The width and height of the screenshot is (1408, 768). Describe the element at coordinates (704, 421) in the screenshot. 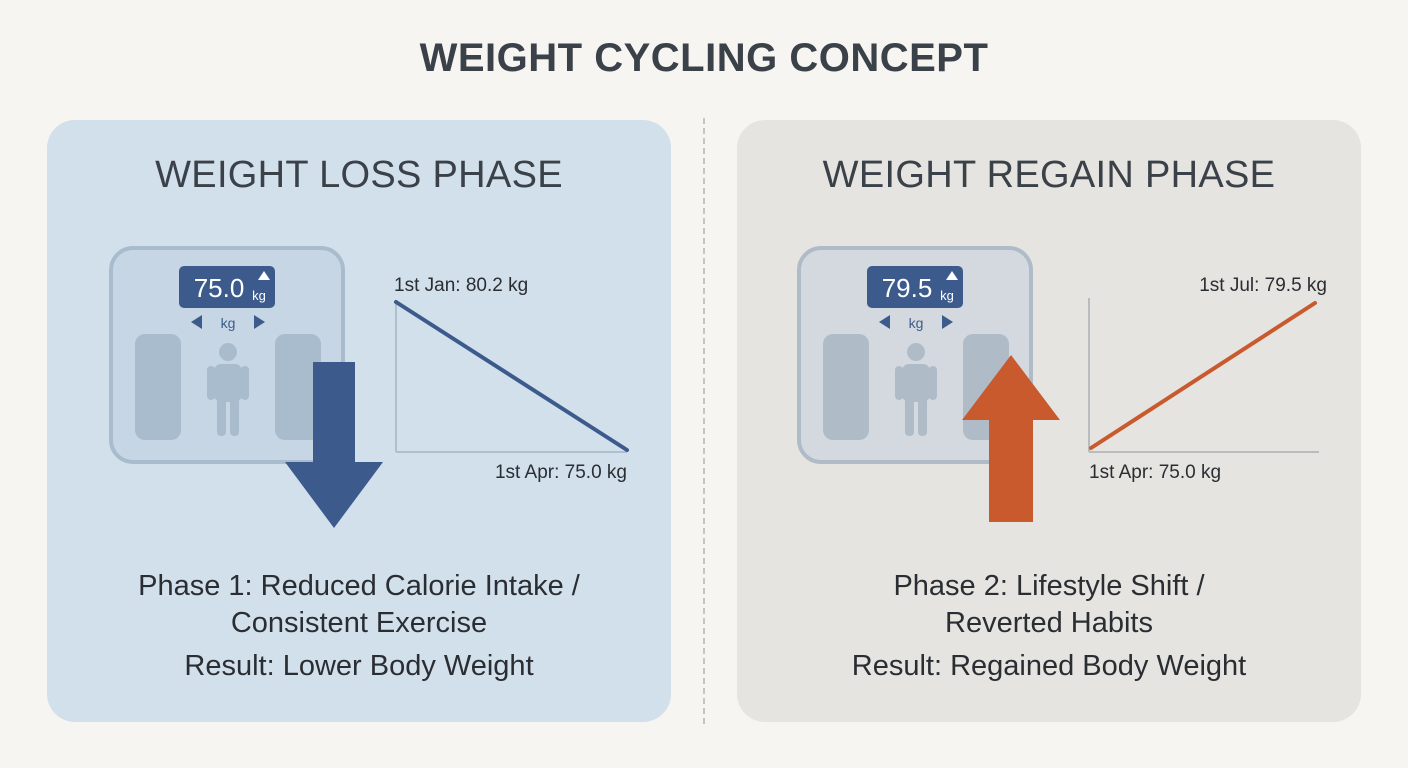

I see `center-divider` at that location.